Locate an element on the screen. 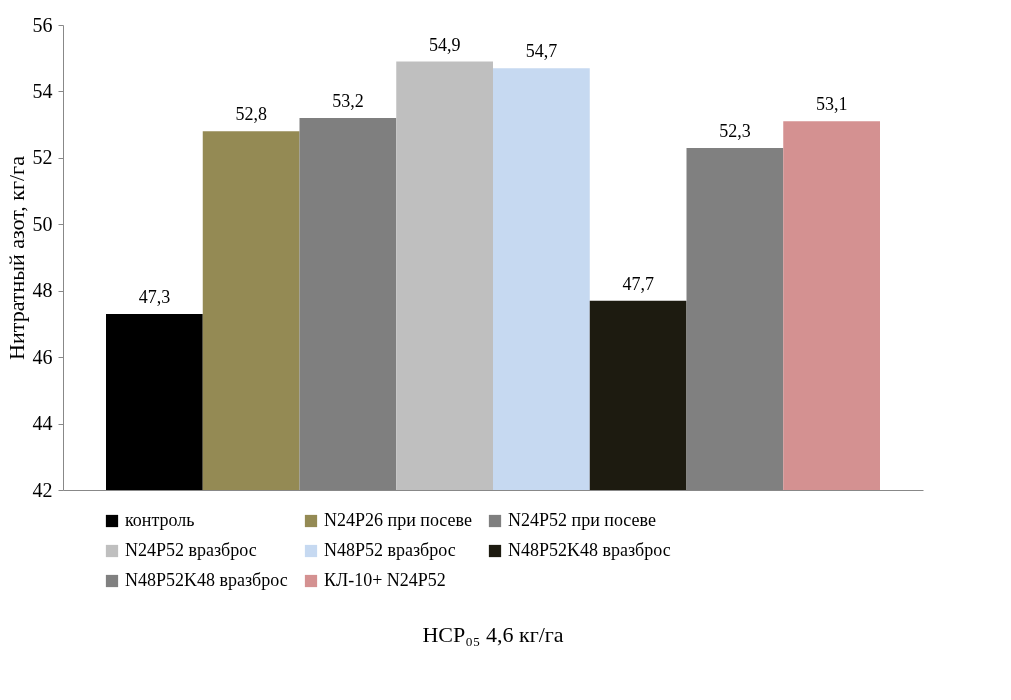  y-tick-label: 42 is located at coordinates (42, 489).